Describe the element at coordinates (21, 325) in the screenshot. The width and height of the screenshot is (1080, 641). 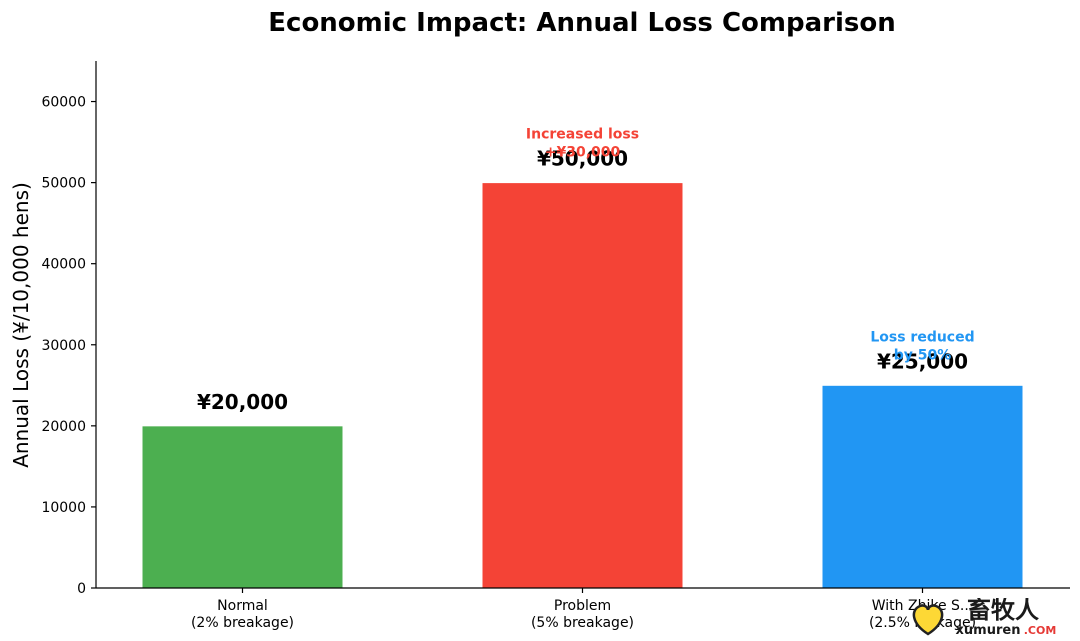
I see `y-axis-label: Annual Loss (¥/10,000 hens)` at that location.